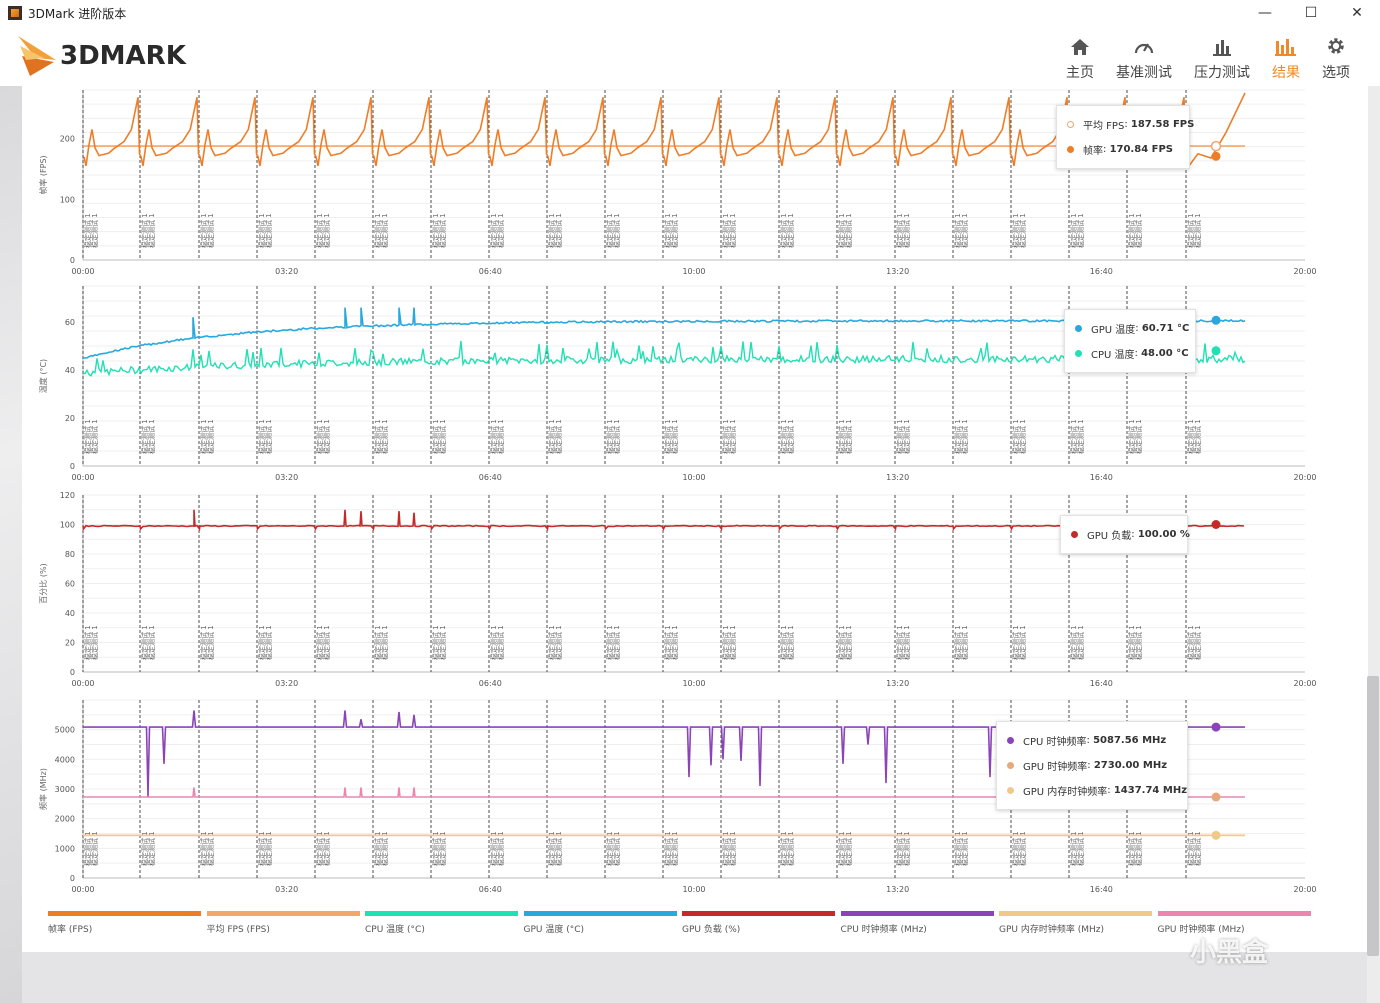 Image resolution: width=1380 pixels, height=1003 pixels. I want to click on legend-item: CPU 时钟频率 (MHz), so click(917, 923).